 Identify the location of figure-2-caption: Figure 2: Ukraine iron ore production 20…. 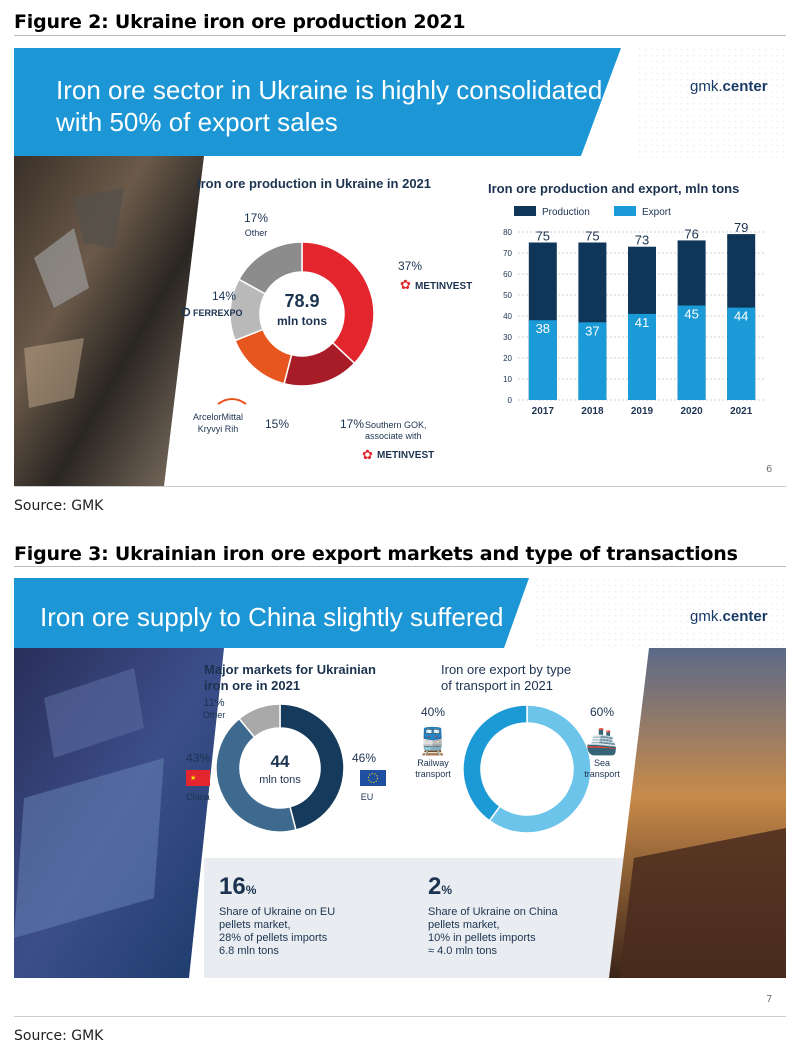
(240, 22).